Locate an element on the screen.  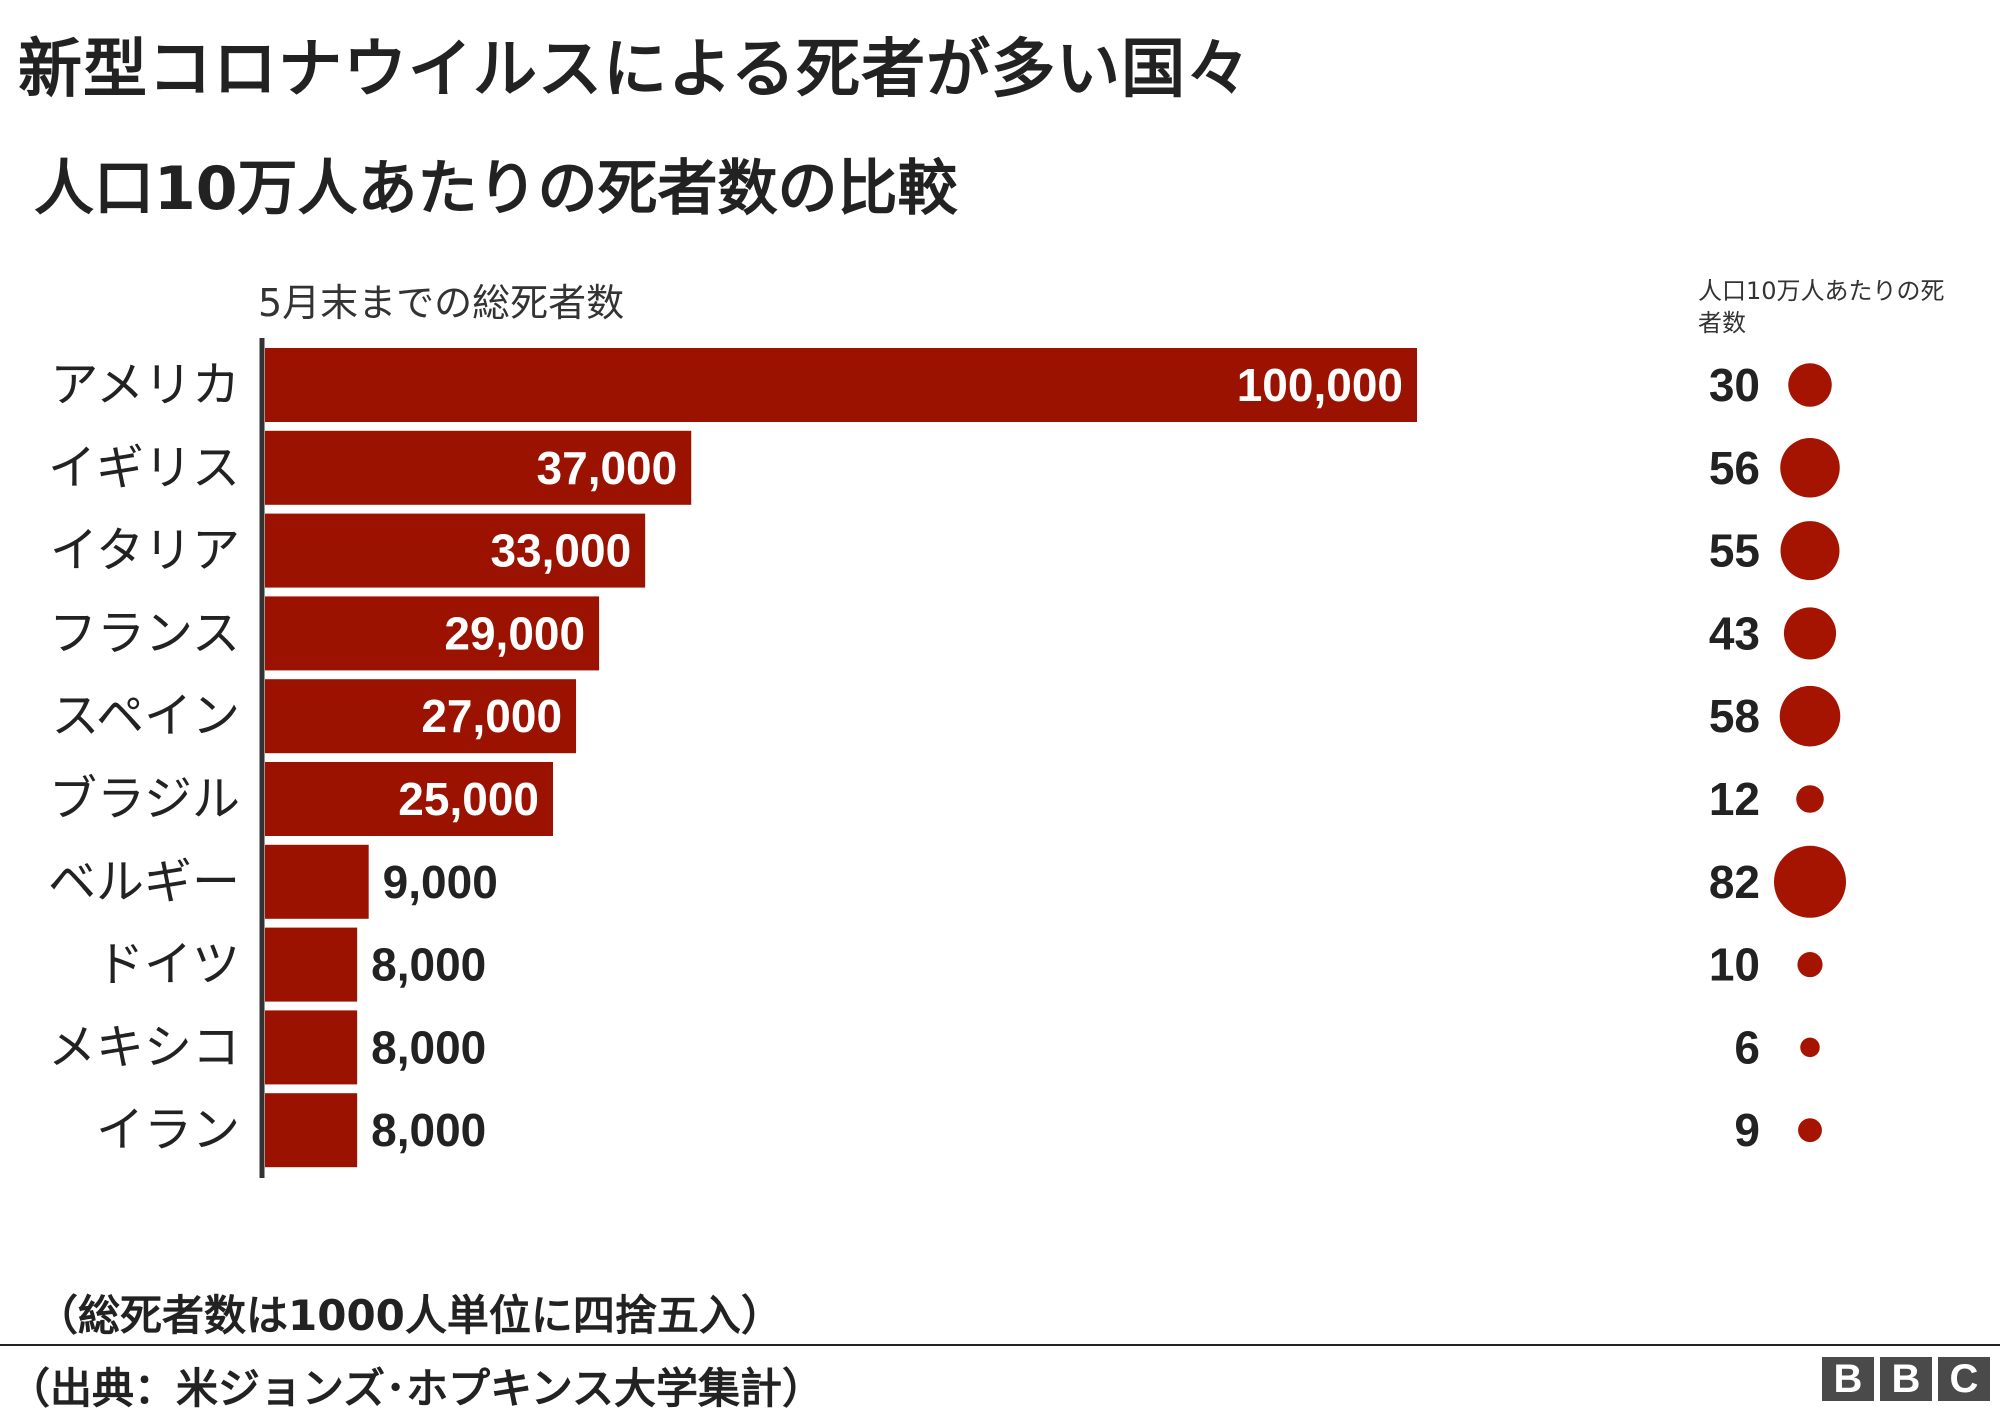
bar-value-label: 33,000 is located at coordinates (560, 551).